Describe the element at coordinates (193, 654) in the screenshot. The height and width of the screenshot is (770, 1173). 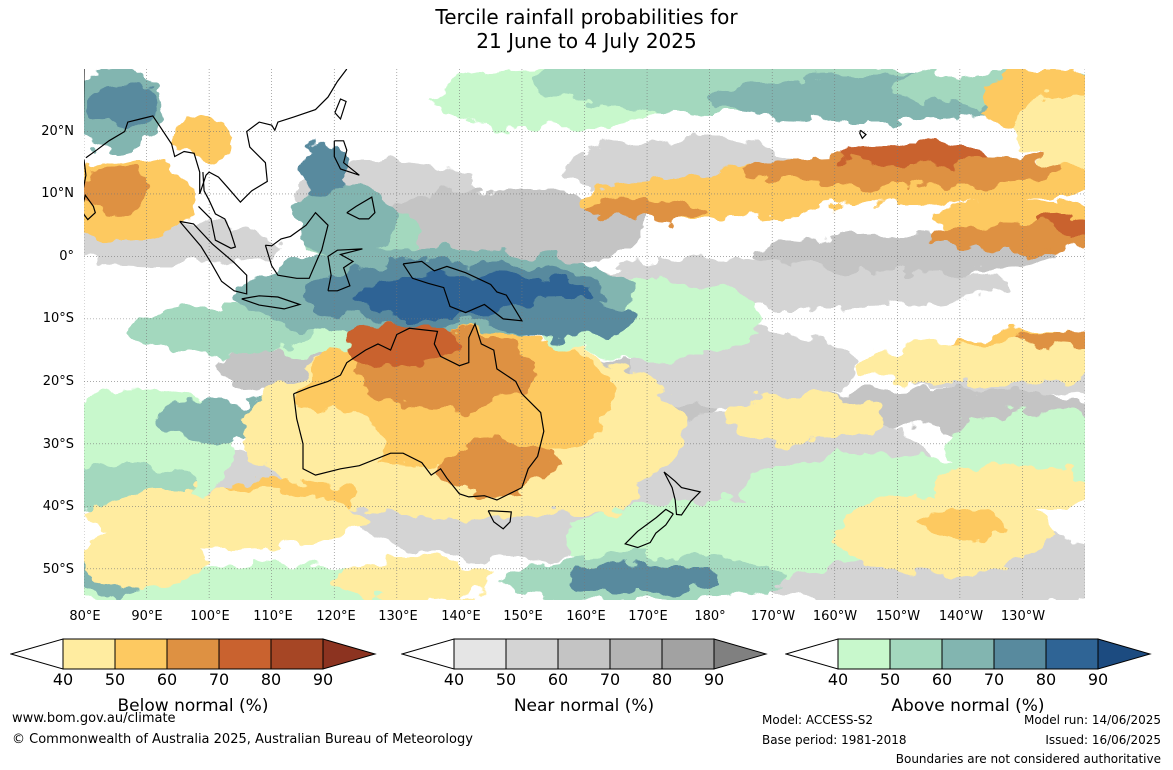
I see `below-normal-colorbar` at that location.